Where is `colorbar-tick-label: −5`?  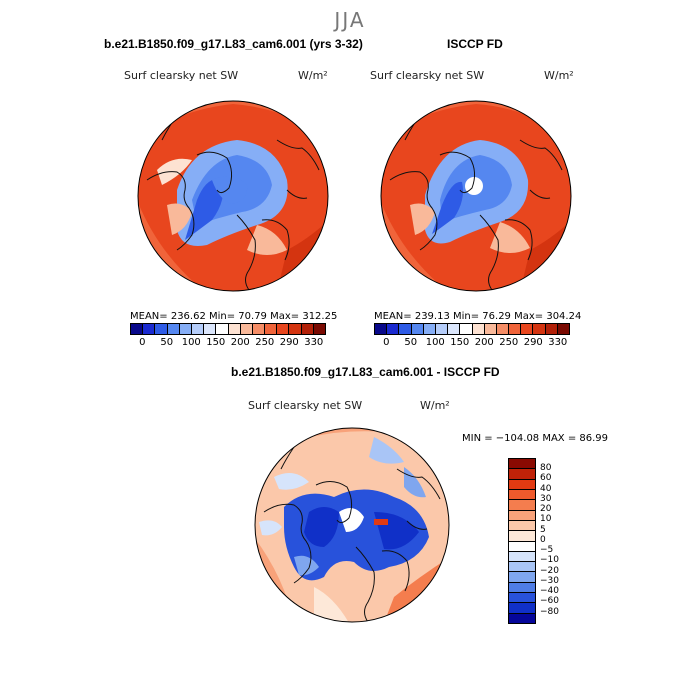
colorbar-tick-label: −5 is located at coordinates (547, 550).